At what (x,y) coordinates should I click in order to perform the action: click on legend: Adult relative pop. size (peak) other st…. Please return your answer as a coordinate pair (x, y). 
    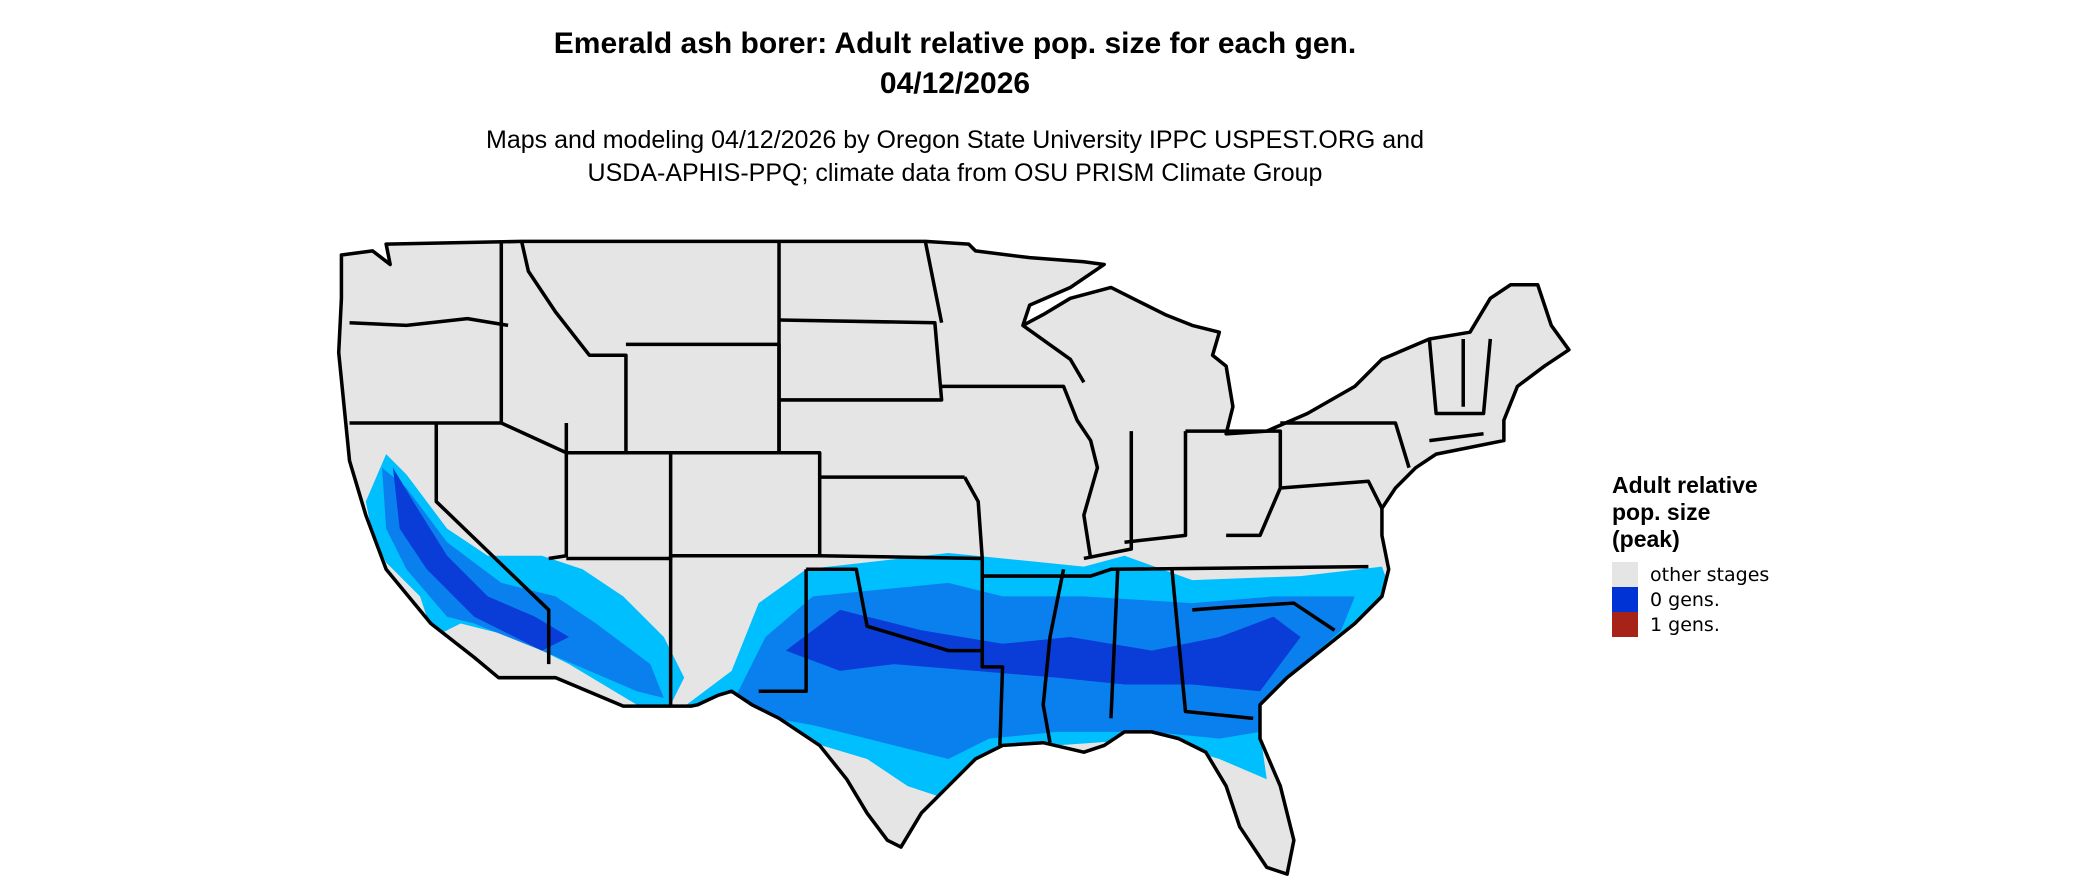
    Looking at the image, I should click on (1690, 554).